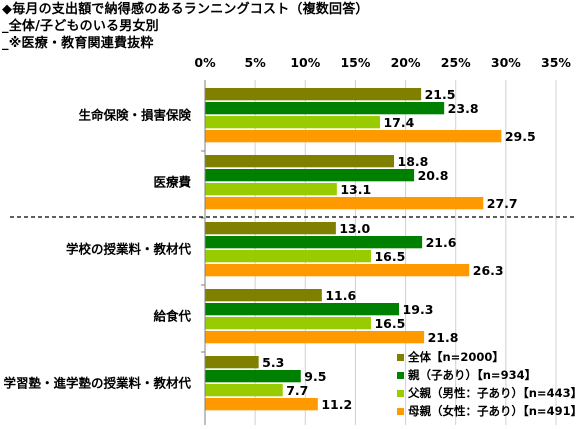  What do you see at coordinates (418, 309) in the screenshot?
I see `value-label: 19.3` at bounding box center [418, 309].